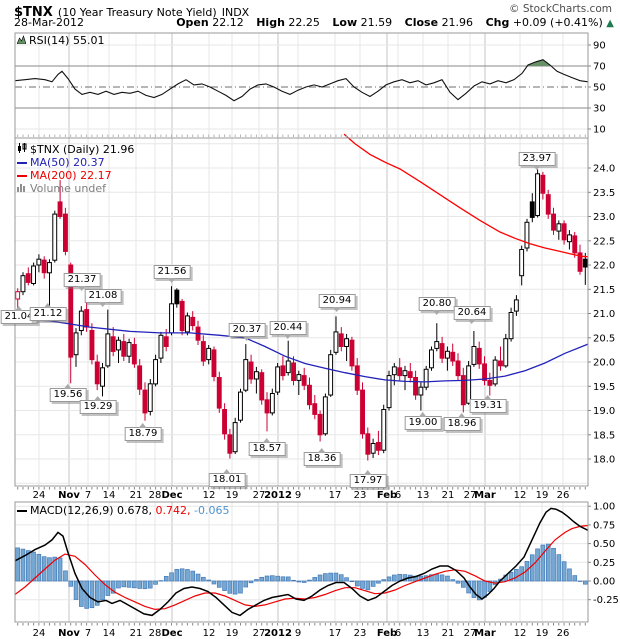 The height and width of the screenshot is (639, 620). Describe the element at coordinates (22, 188) in the screenshot. I see `volume-bars-icon` at that location.